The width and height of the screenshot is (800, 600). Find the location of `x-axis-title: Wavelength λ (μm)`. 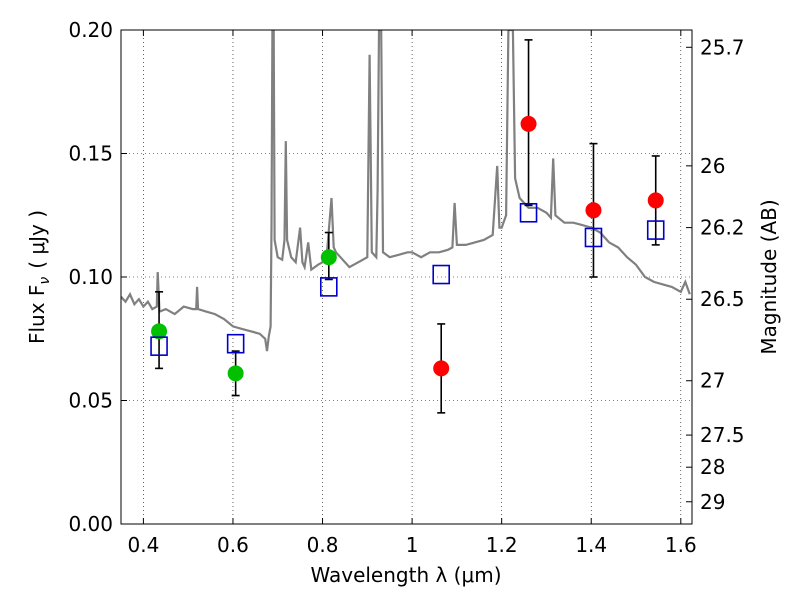

x-axis-title: Wavelength λ (μm) is located at coordinates (405, 575).